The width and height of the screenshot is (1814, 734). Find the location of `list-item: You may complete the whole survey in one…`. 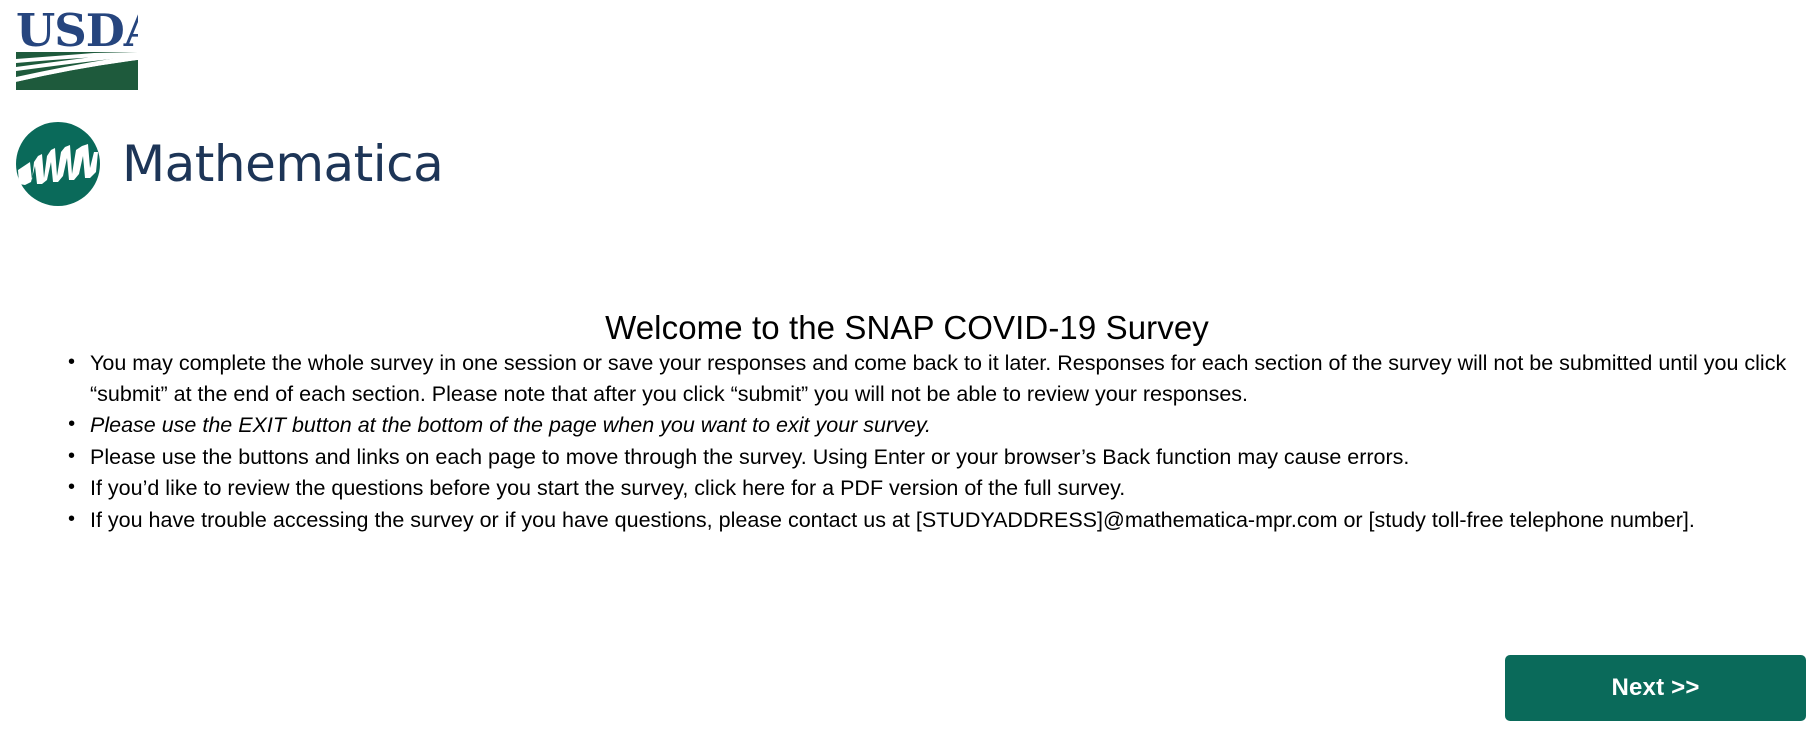

list-item: You may complete the whole survey in one… is located at coordinates (925, 378).